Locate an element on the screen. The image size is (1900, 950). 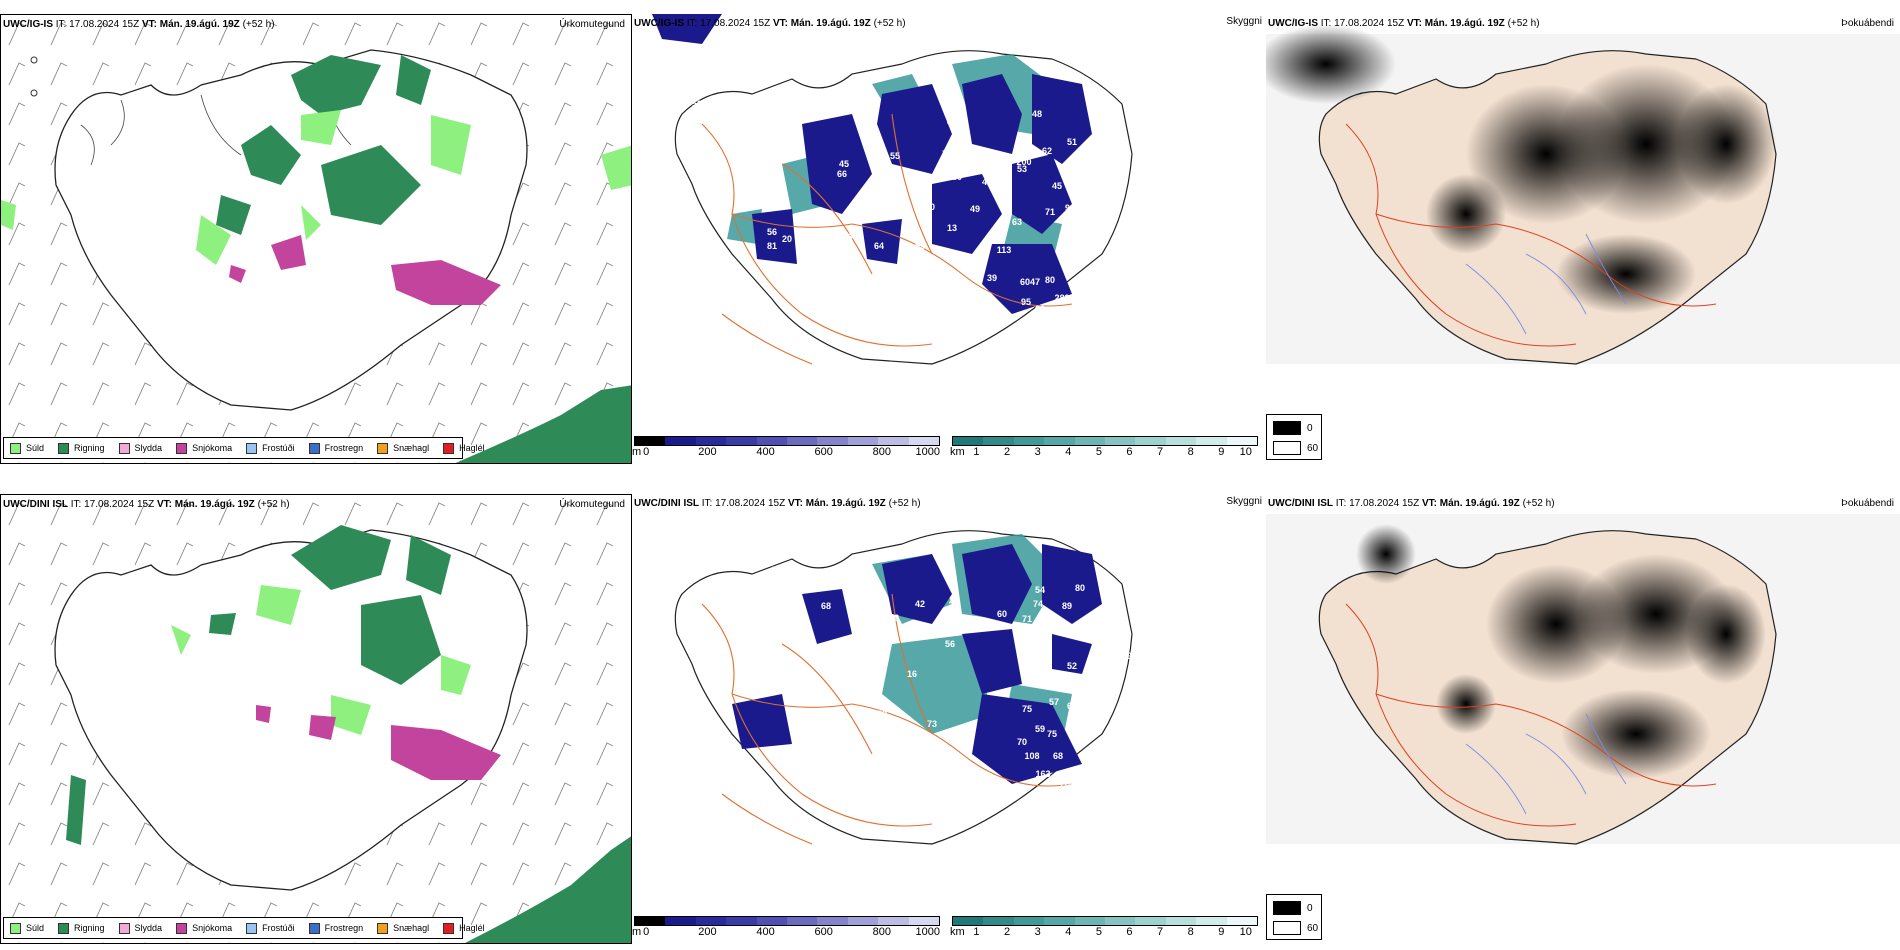
visibility-value-label: 39 is located at coordinates (992, 278).